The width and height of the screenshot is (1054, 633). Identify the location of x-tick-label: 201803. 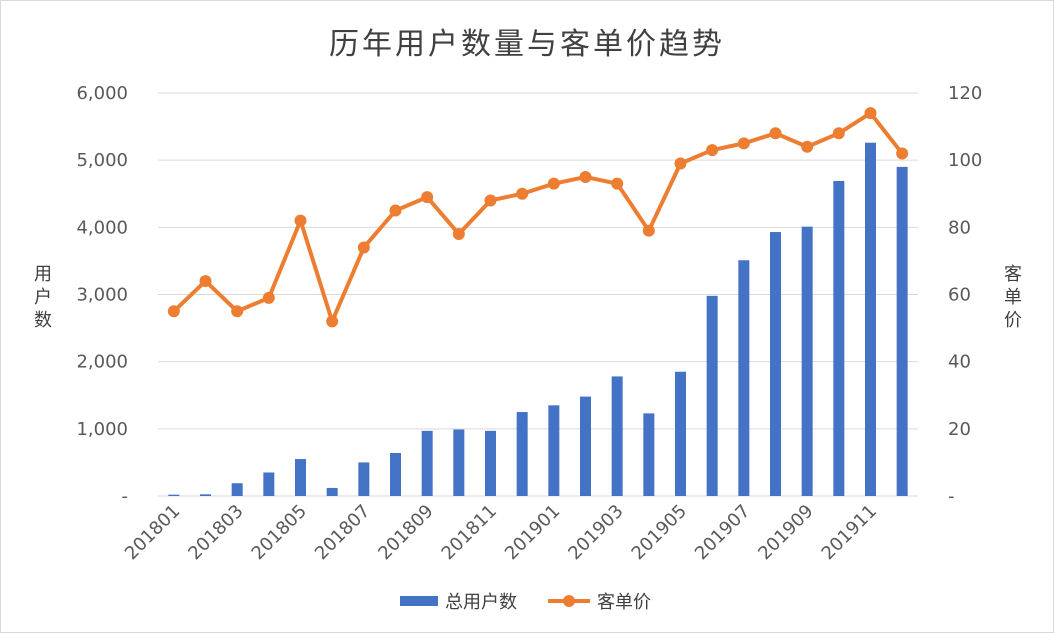
(215, 532).